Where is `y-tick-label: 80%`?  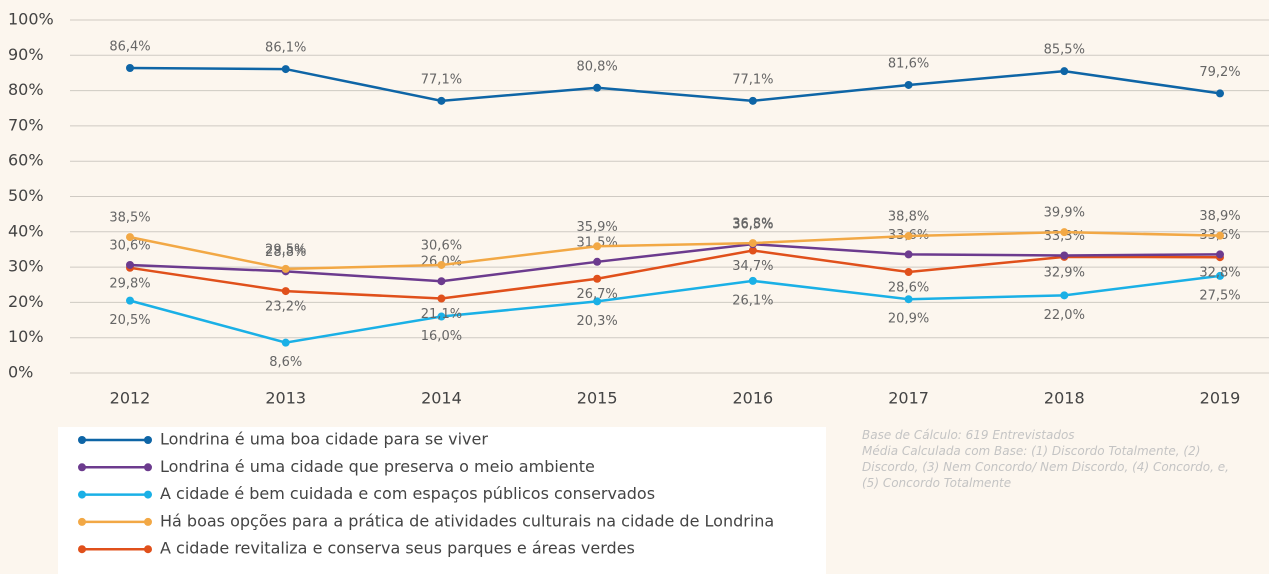 y-tick-label: 80% is located at coordinates (26, 89).